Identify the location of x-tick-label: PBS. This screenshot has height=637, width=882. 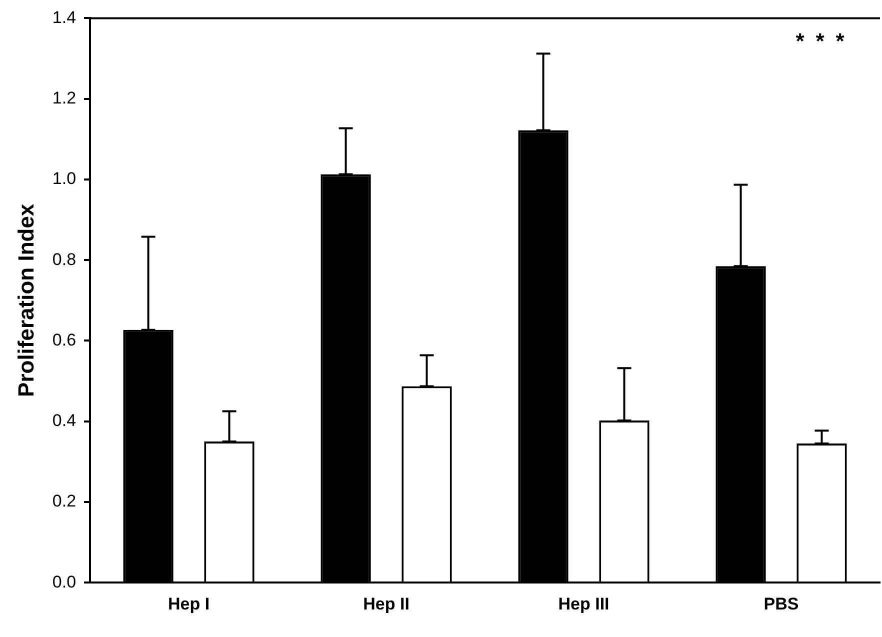
(781, 604).